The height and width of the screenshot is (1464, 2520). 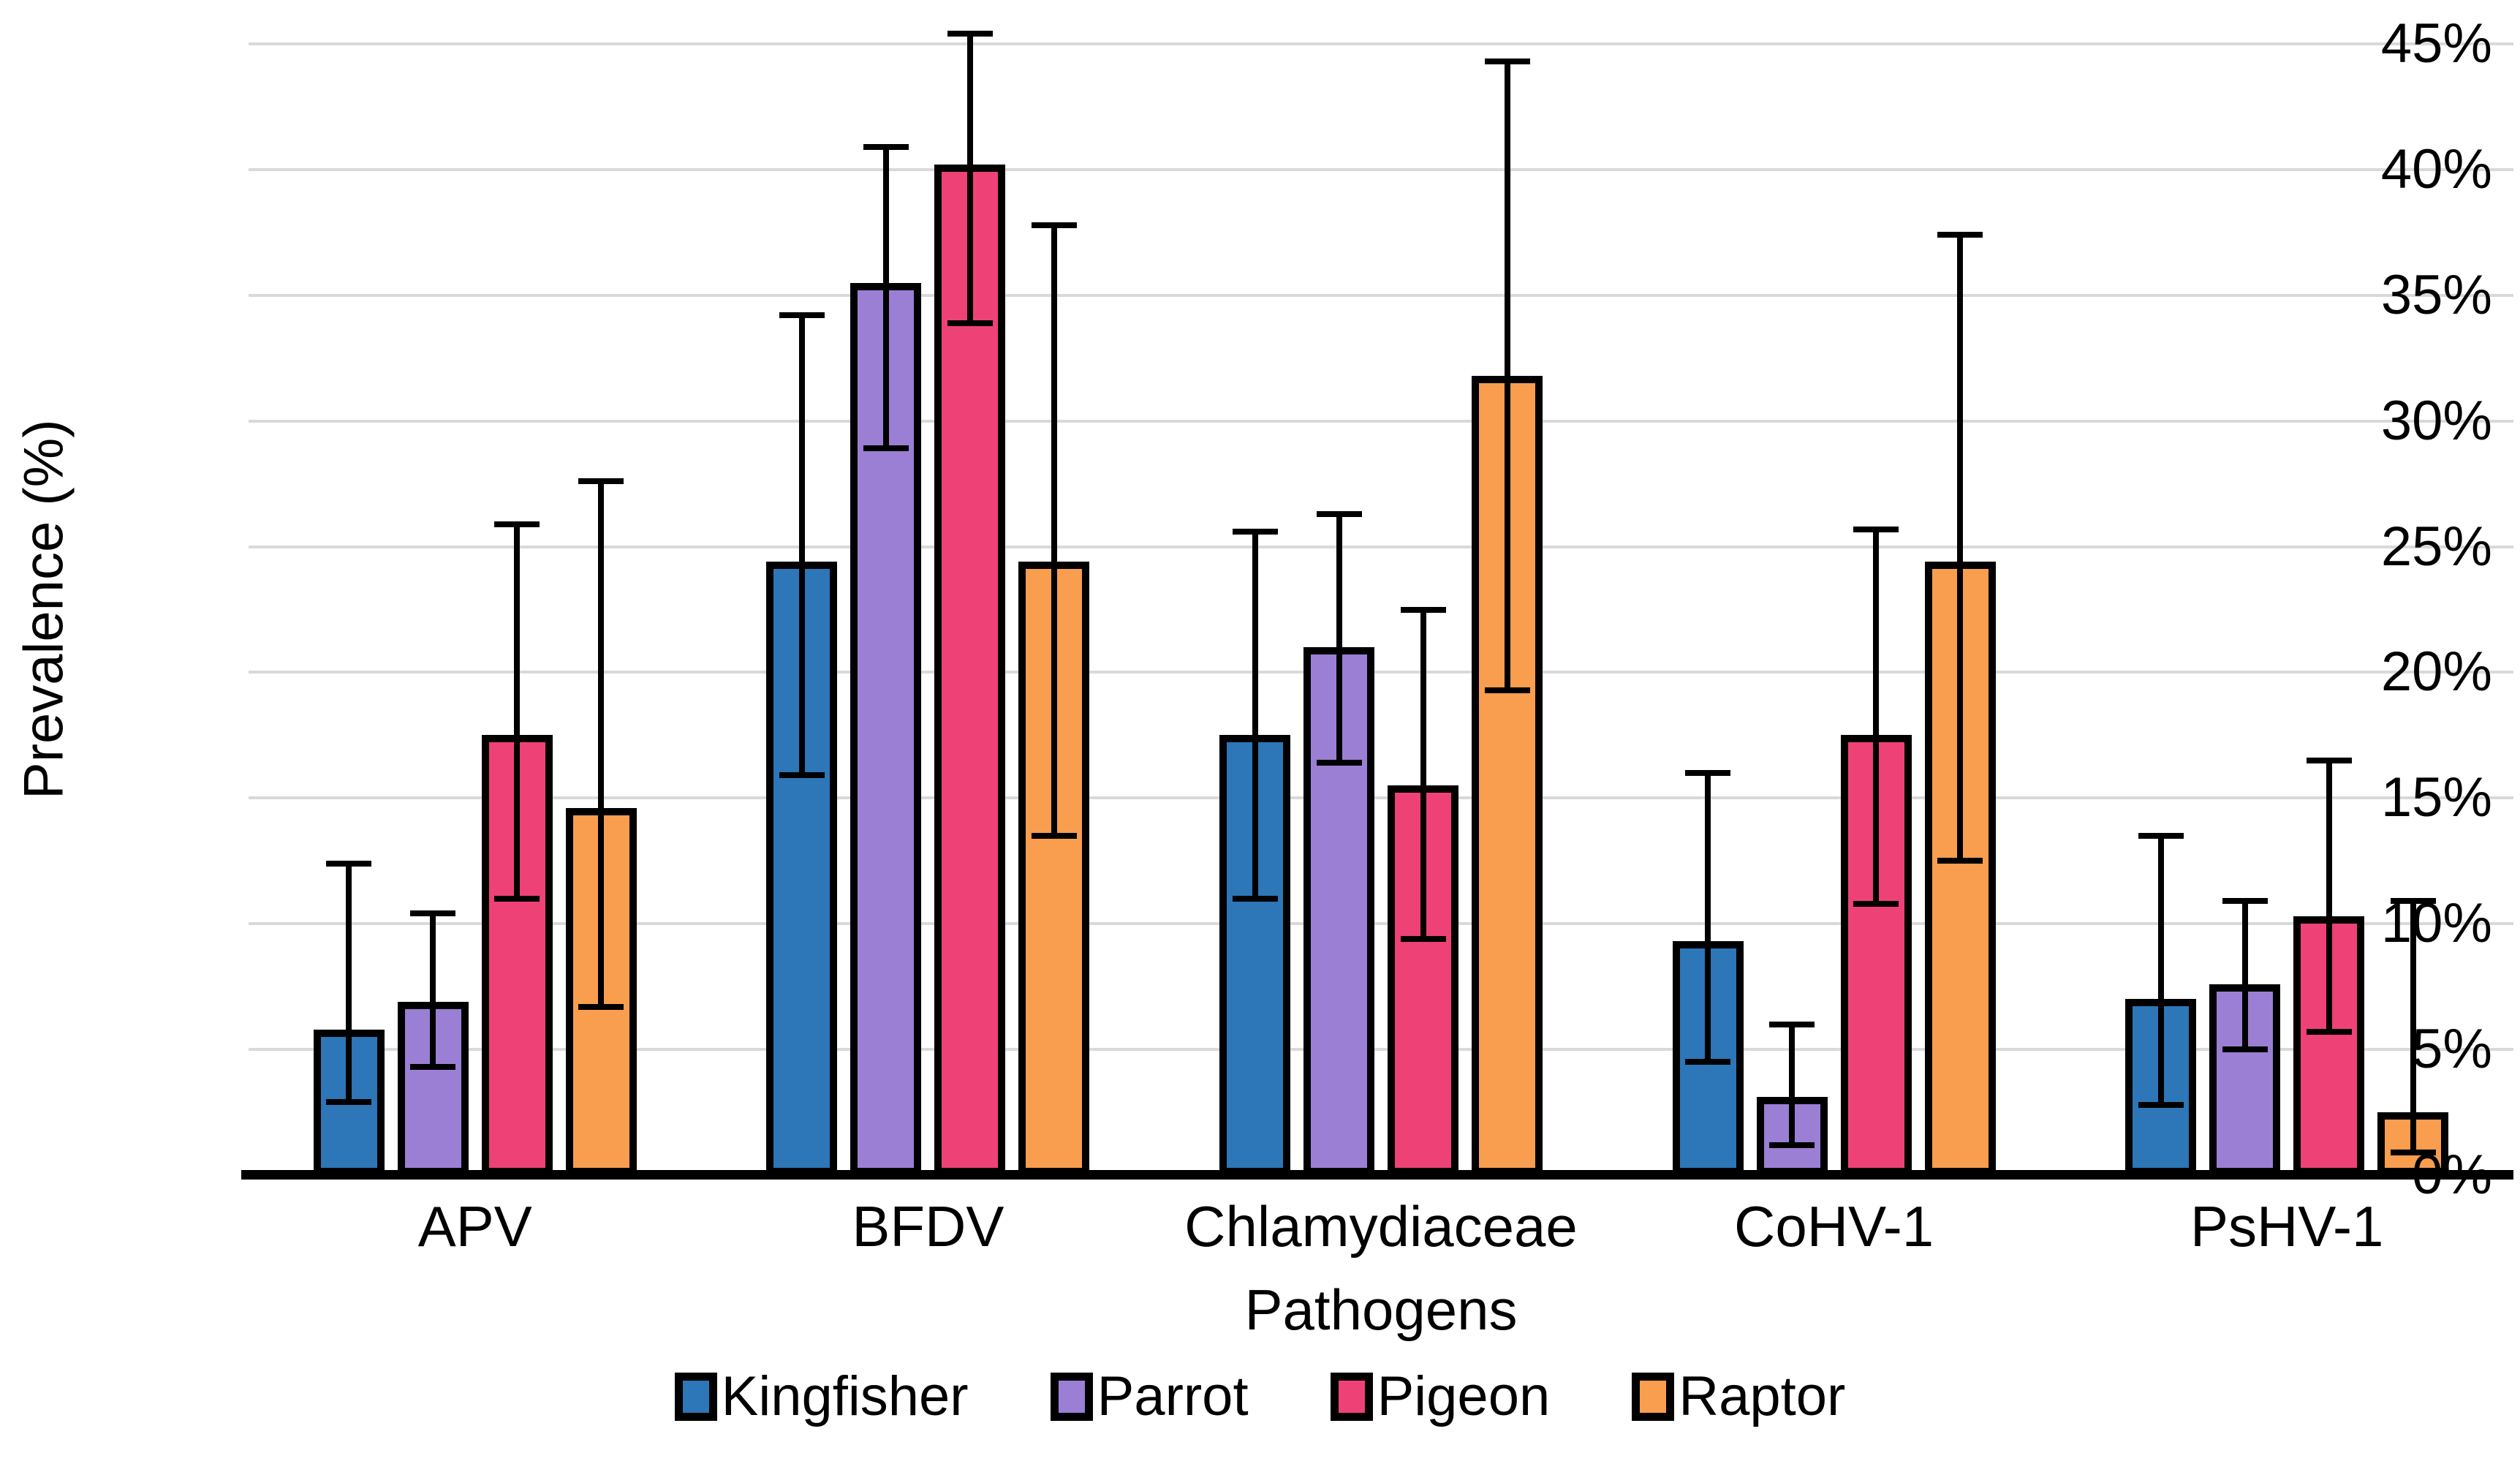 I want to click on legend-item-parrot: Parrot, so click(x=1149, y=1396).